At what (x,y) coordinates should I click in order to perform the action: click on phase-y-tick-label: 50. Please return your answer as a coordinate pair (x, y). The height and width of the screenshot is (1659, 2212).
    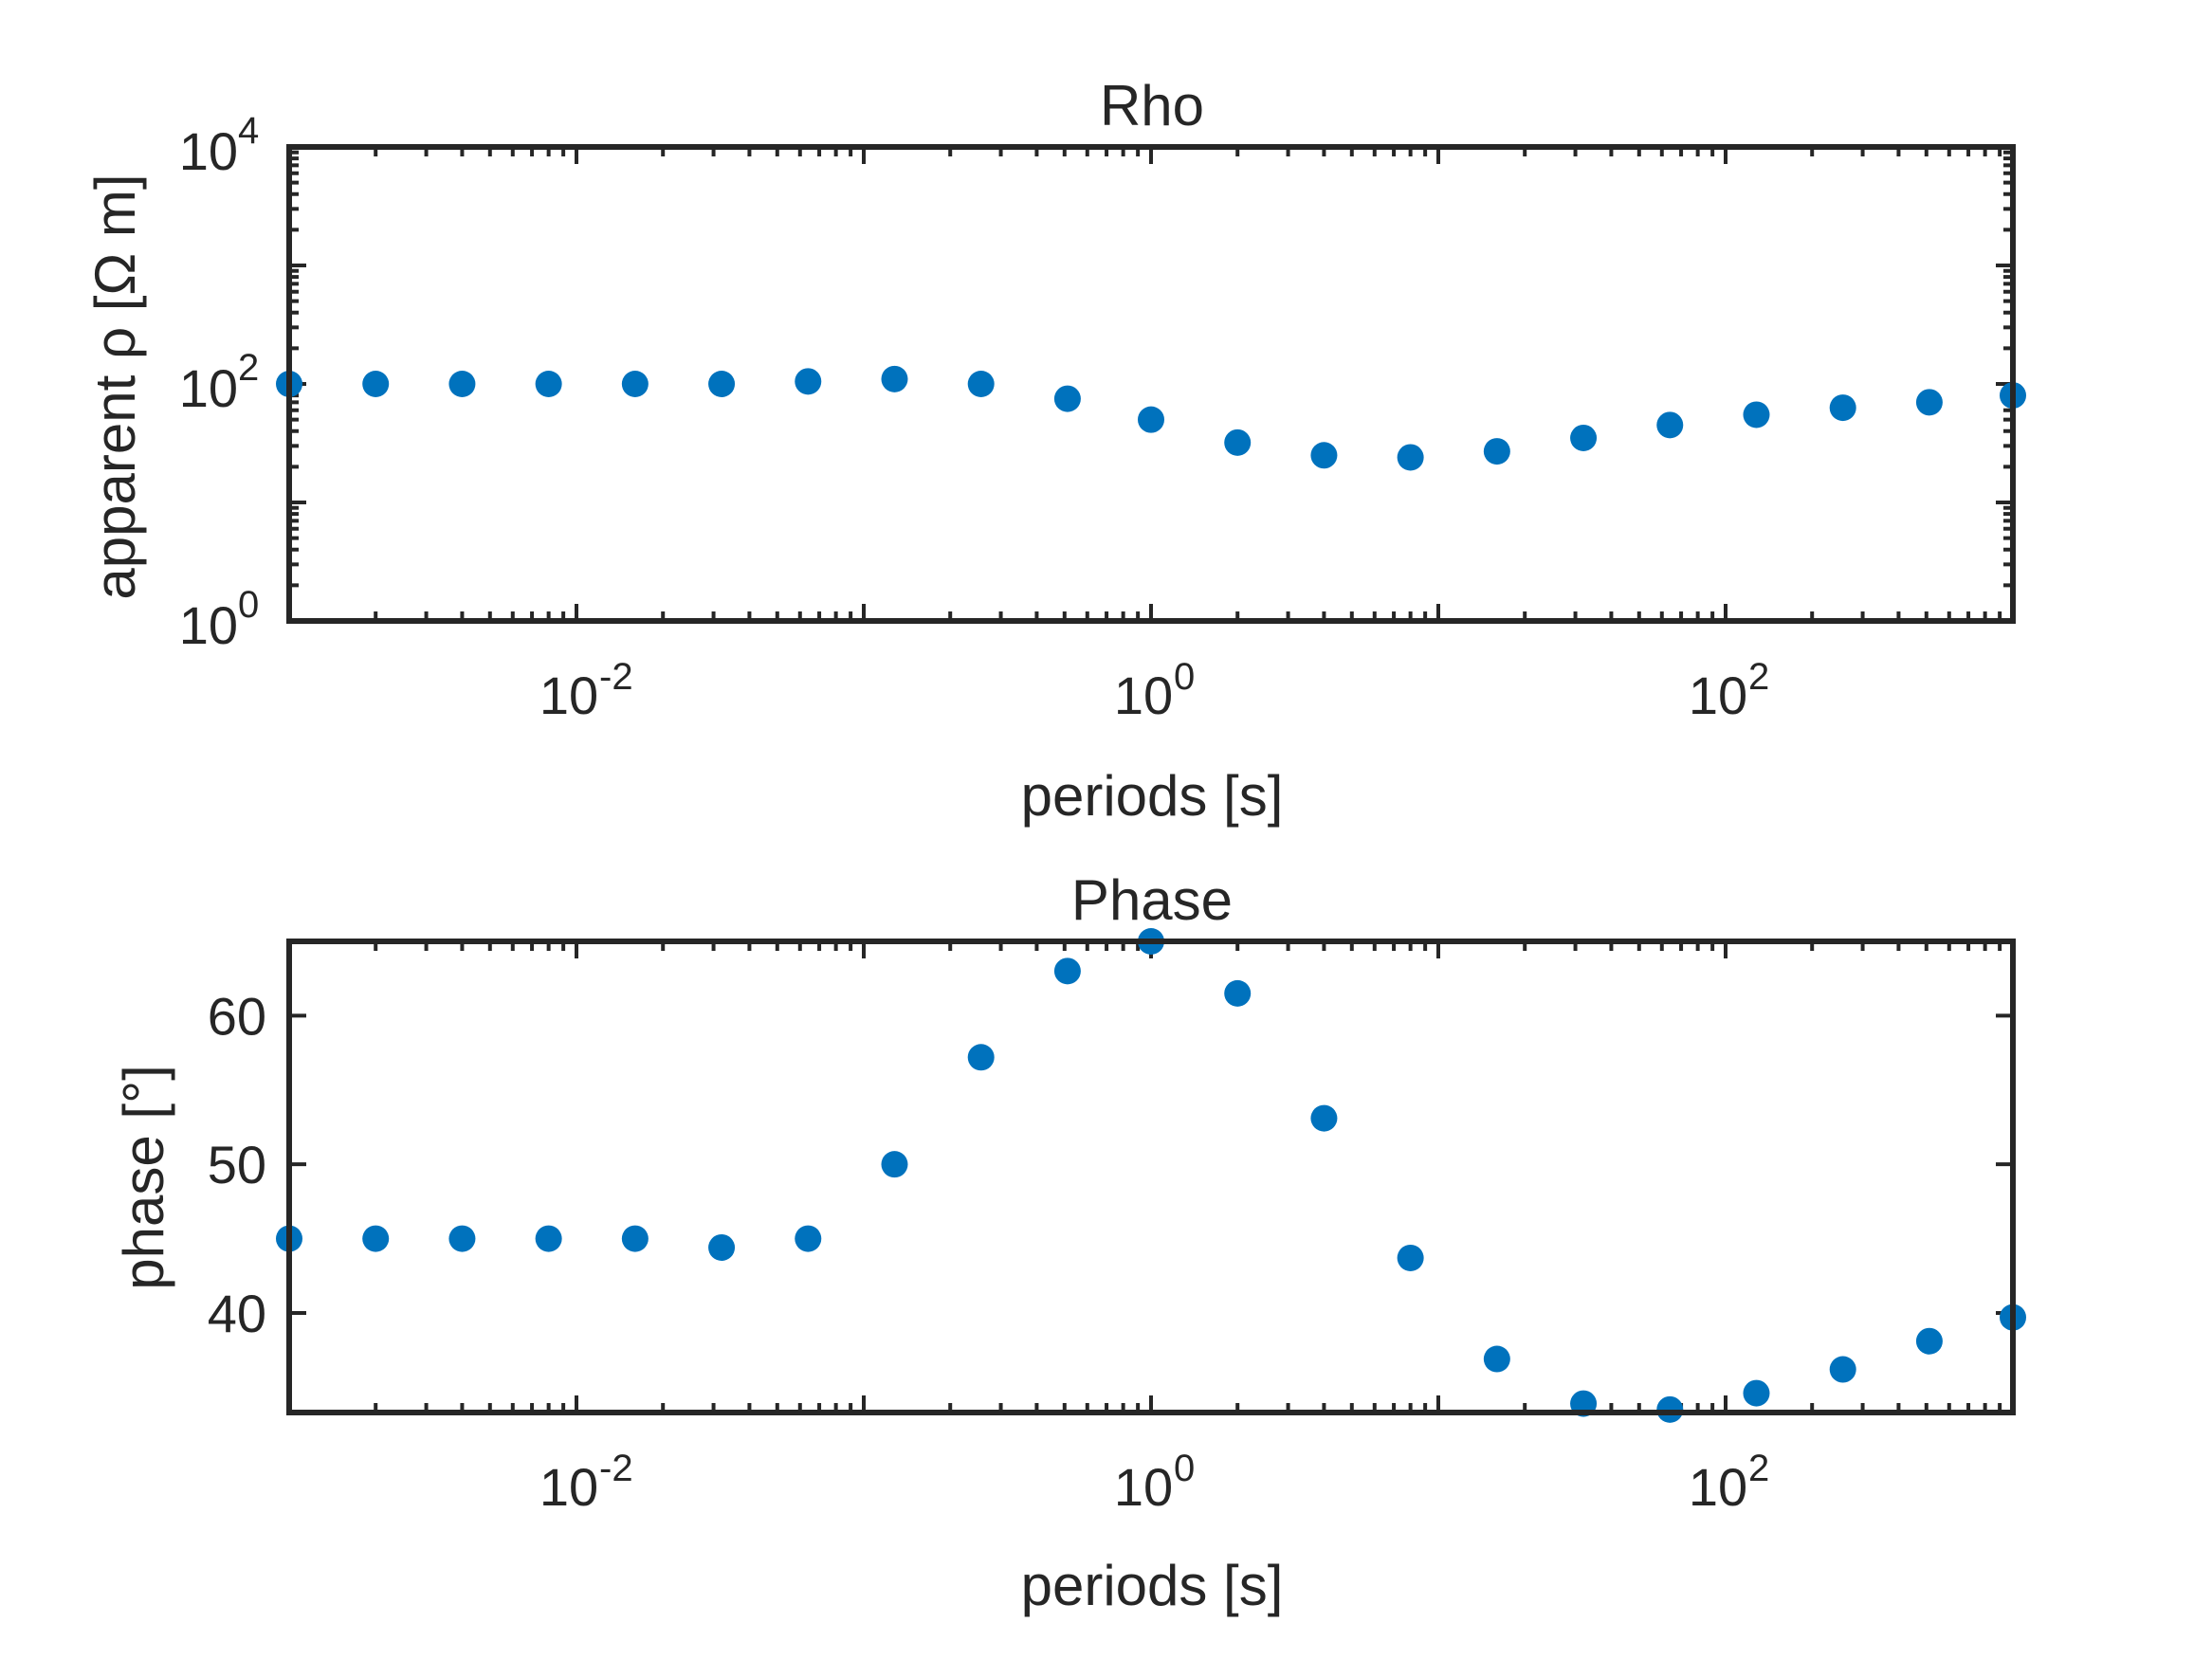
    Looking at the image, I should click on (237, 1164).